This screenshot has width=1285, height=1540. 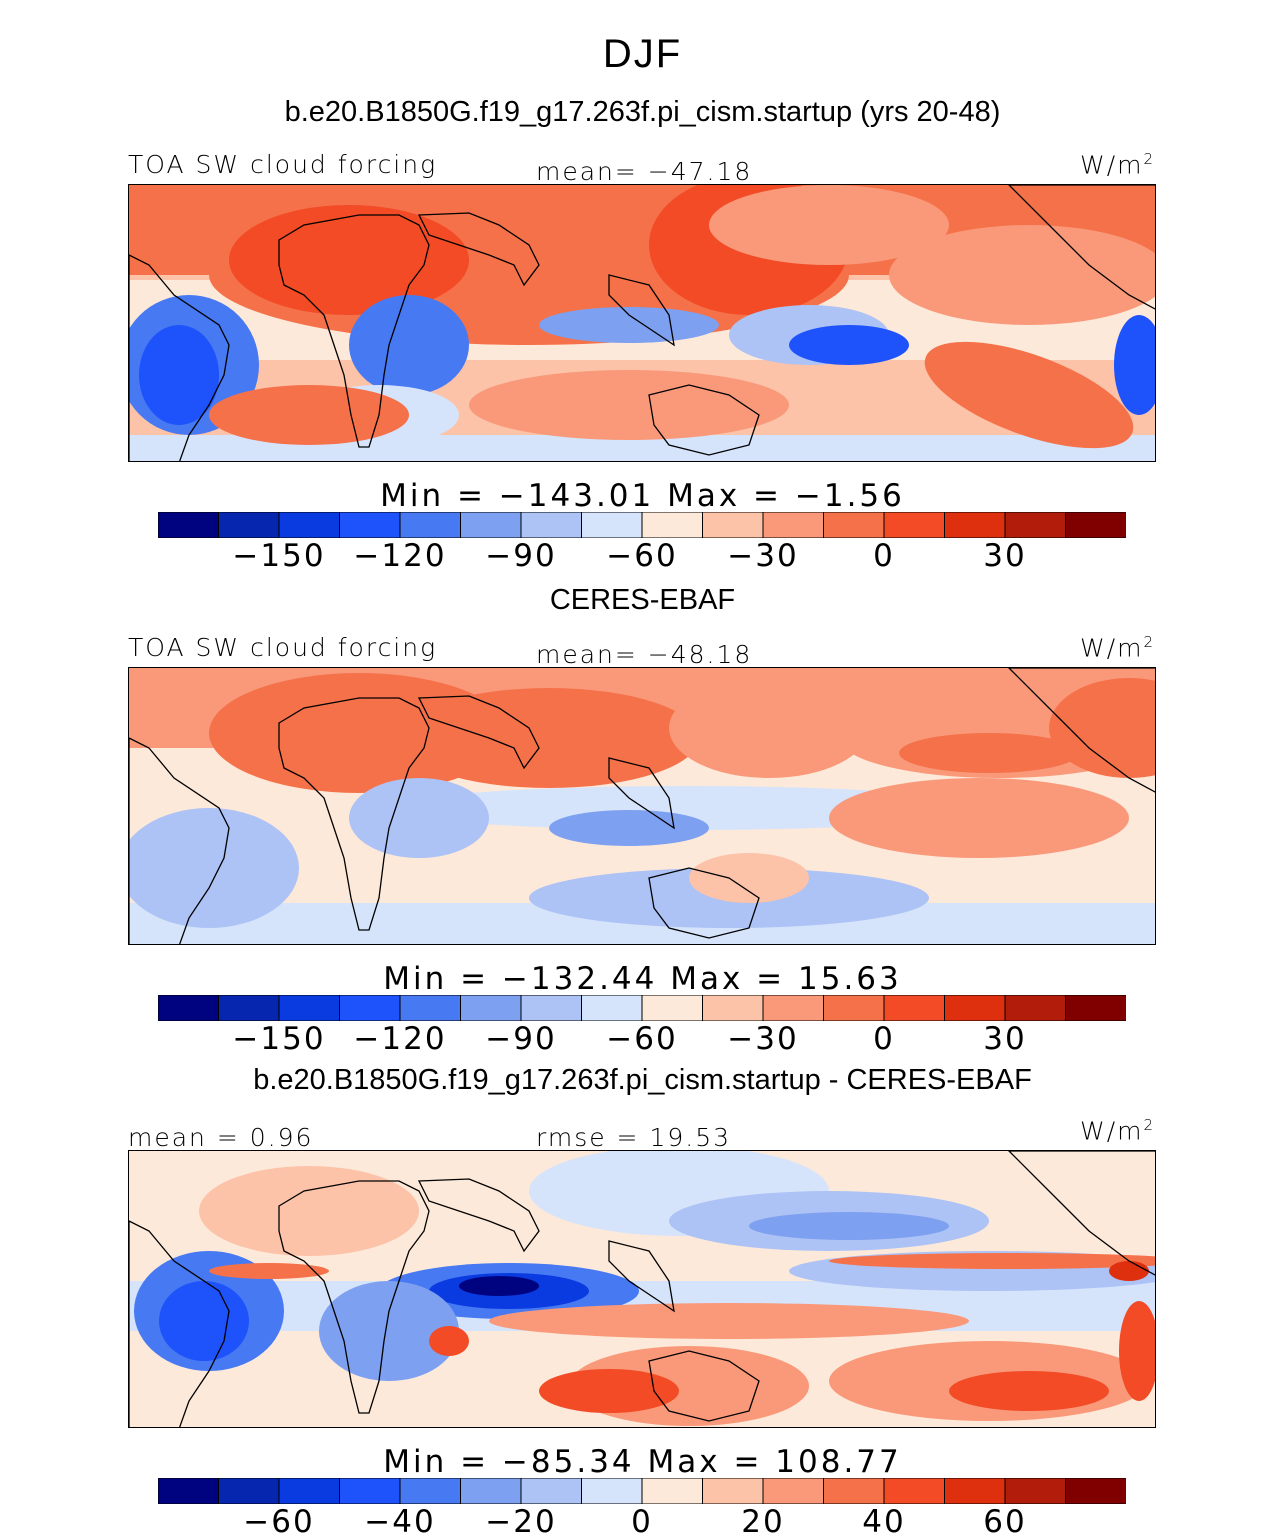 I want to click on figure-title: DJF, so click(x=642, y=54).